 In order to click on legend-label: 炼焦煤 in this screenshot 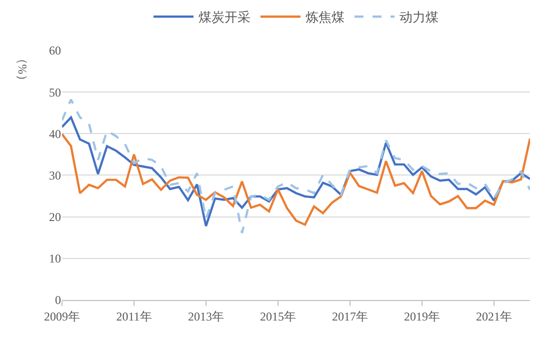, I will do `click(325, 17)`.